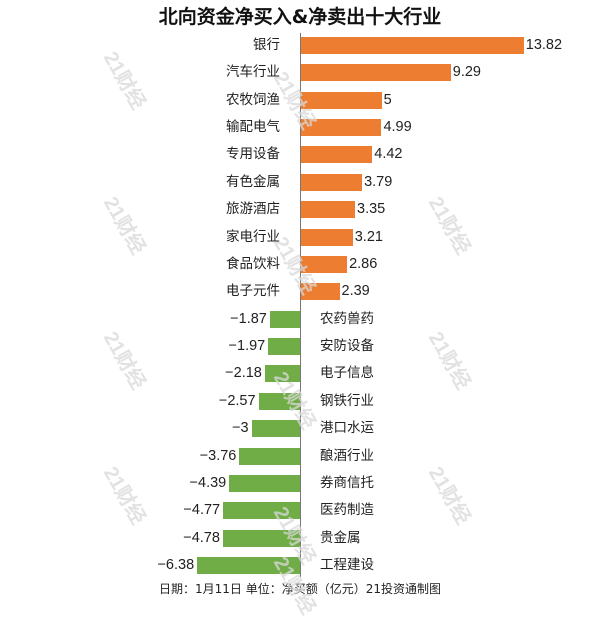  I want to click on category-label: 食品饮料, so click(253, 263).